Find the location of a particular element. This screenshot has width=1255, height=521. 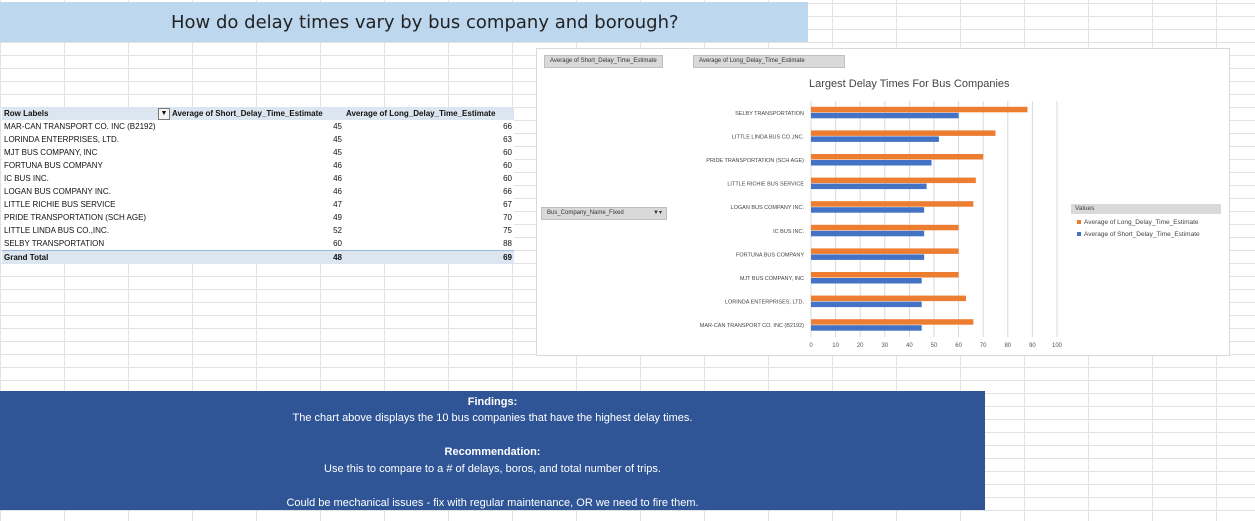

long-delay-cell: 63 is located at coordinates (507, 139).